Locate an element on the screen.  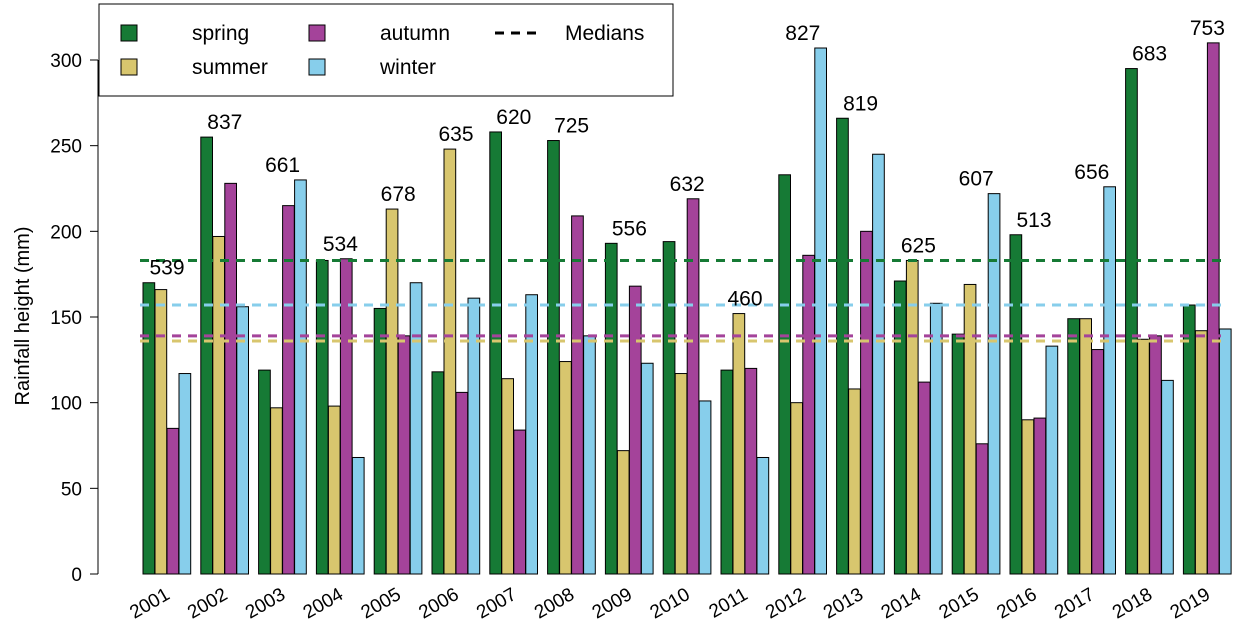
x-tick-label-2016: 2016 is located at coordinates (1016, 603).